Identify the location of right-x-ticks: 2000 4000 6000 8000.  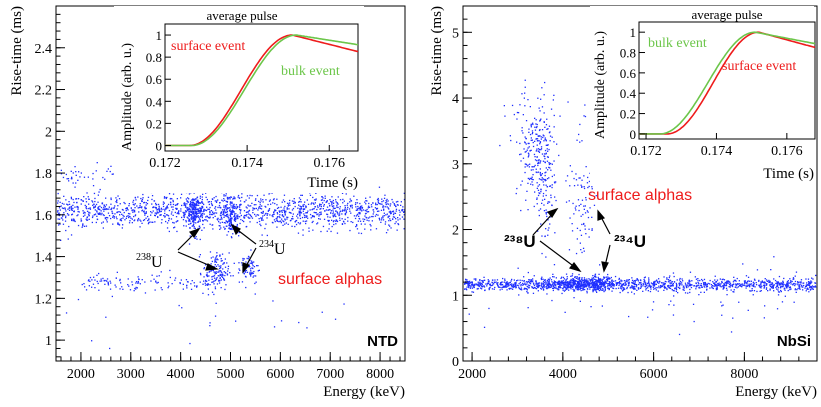
(638, 367).